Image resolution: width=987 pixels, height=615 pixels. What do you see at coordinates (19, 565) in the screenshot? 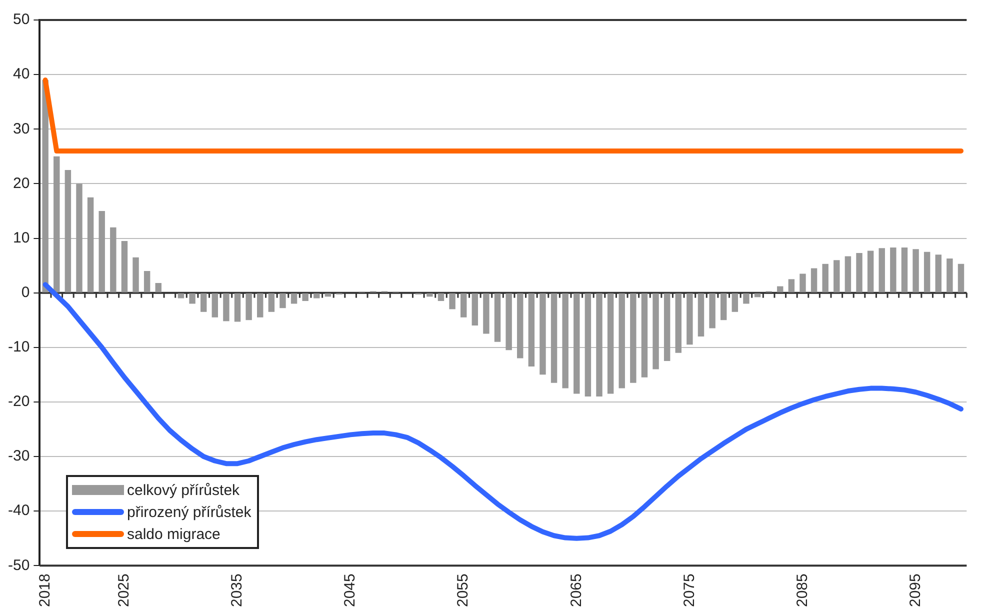
I see `y-tick-label: -50` at bounding box center [19, 565].